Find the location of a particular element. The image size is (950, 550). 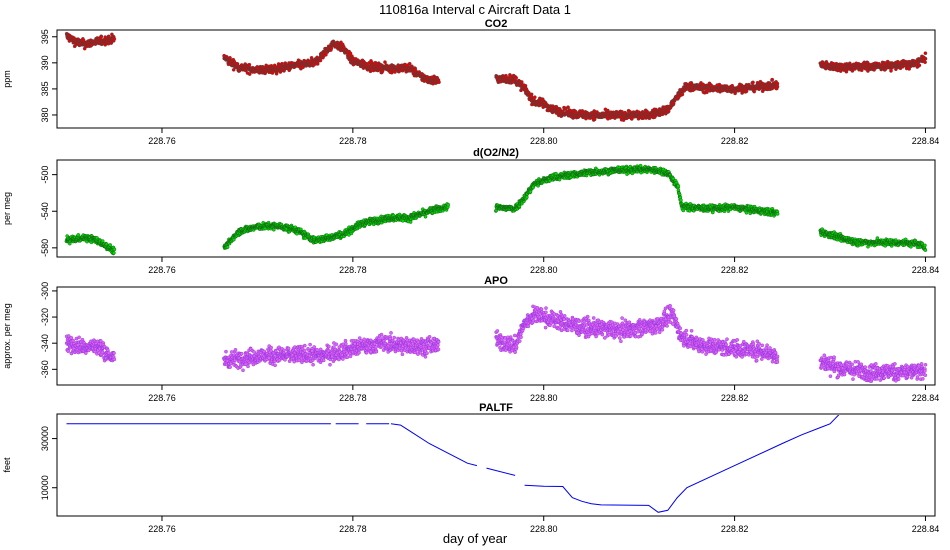

co2-x-tick-label: 228.82 is located at coordinates (735, 141).